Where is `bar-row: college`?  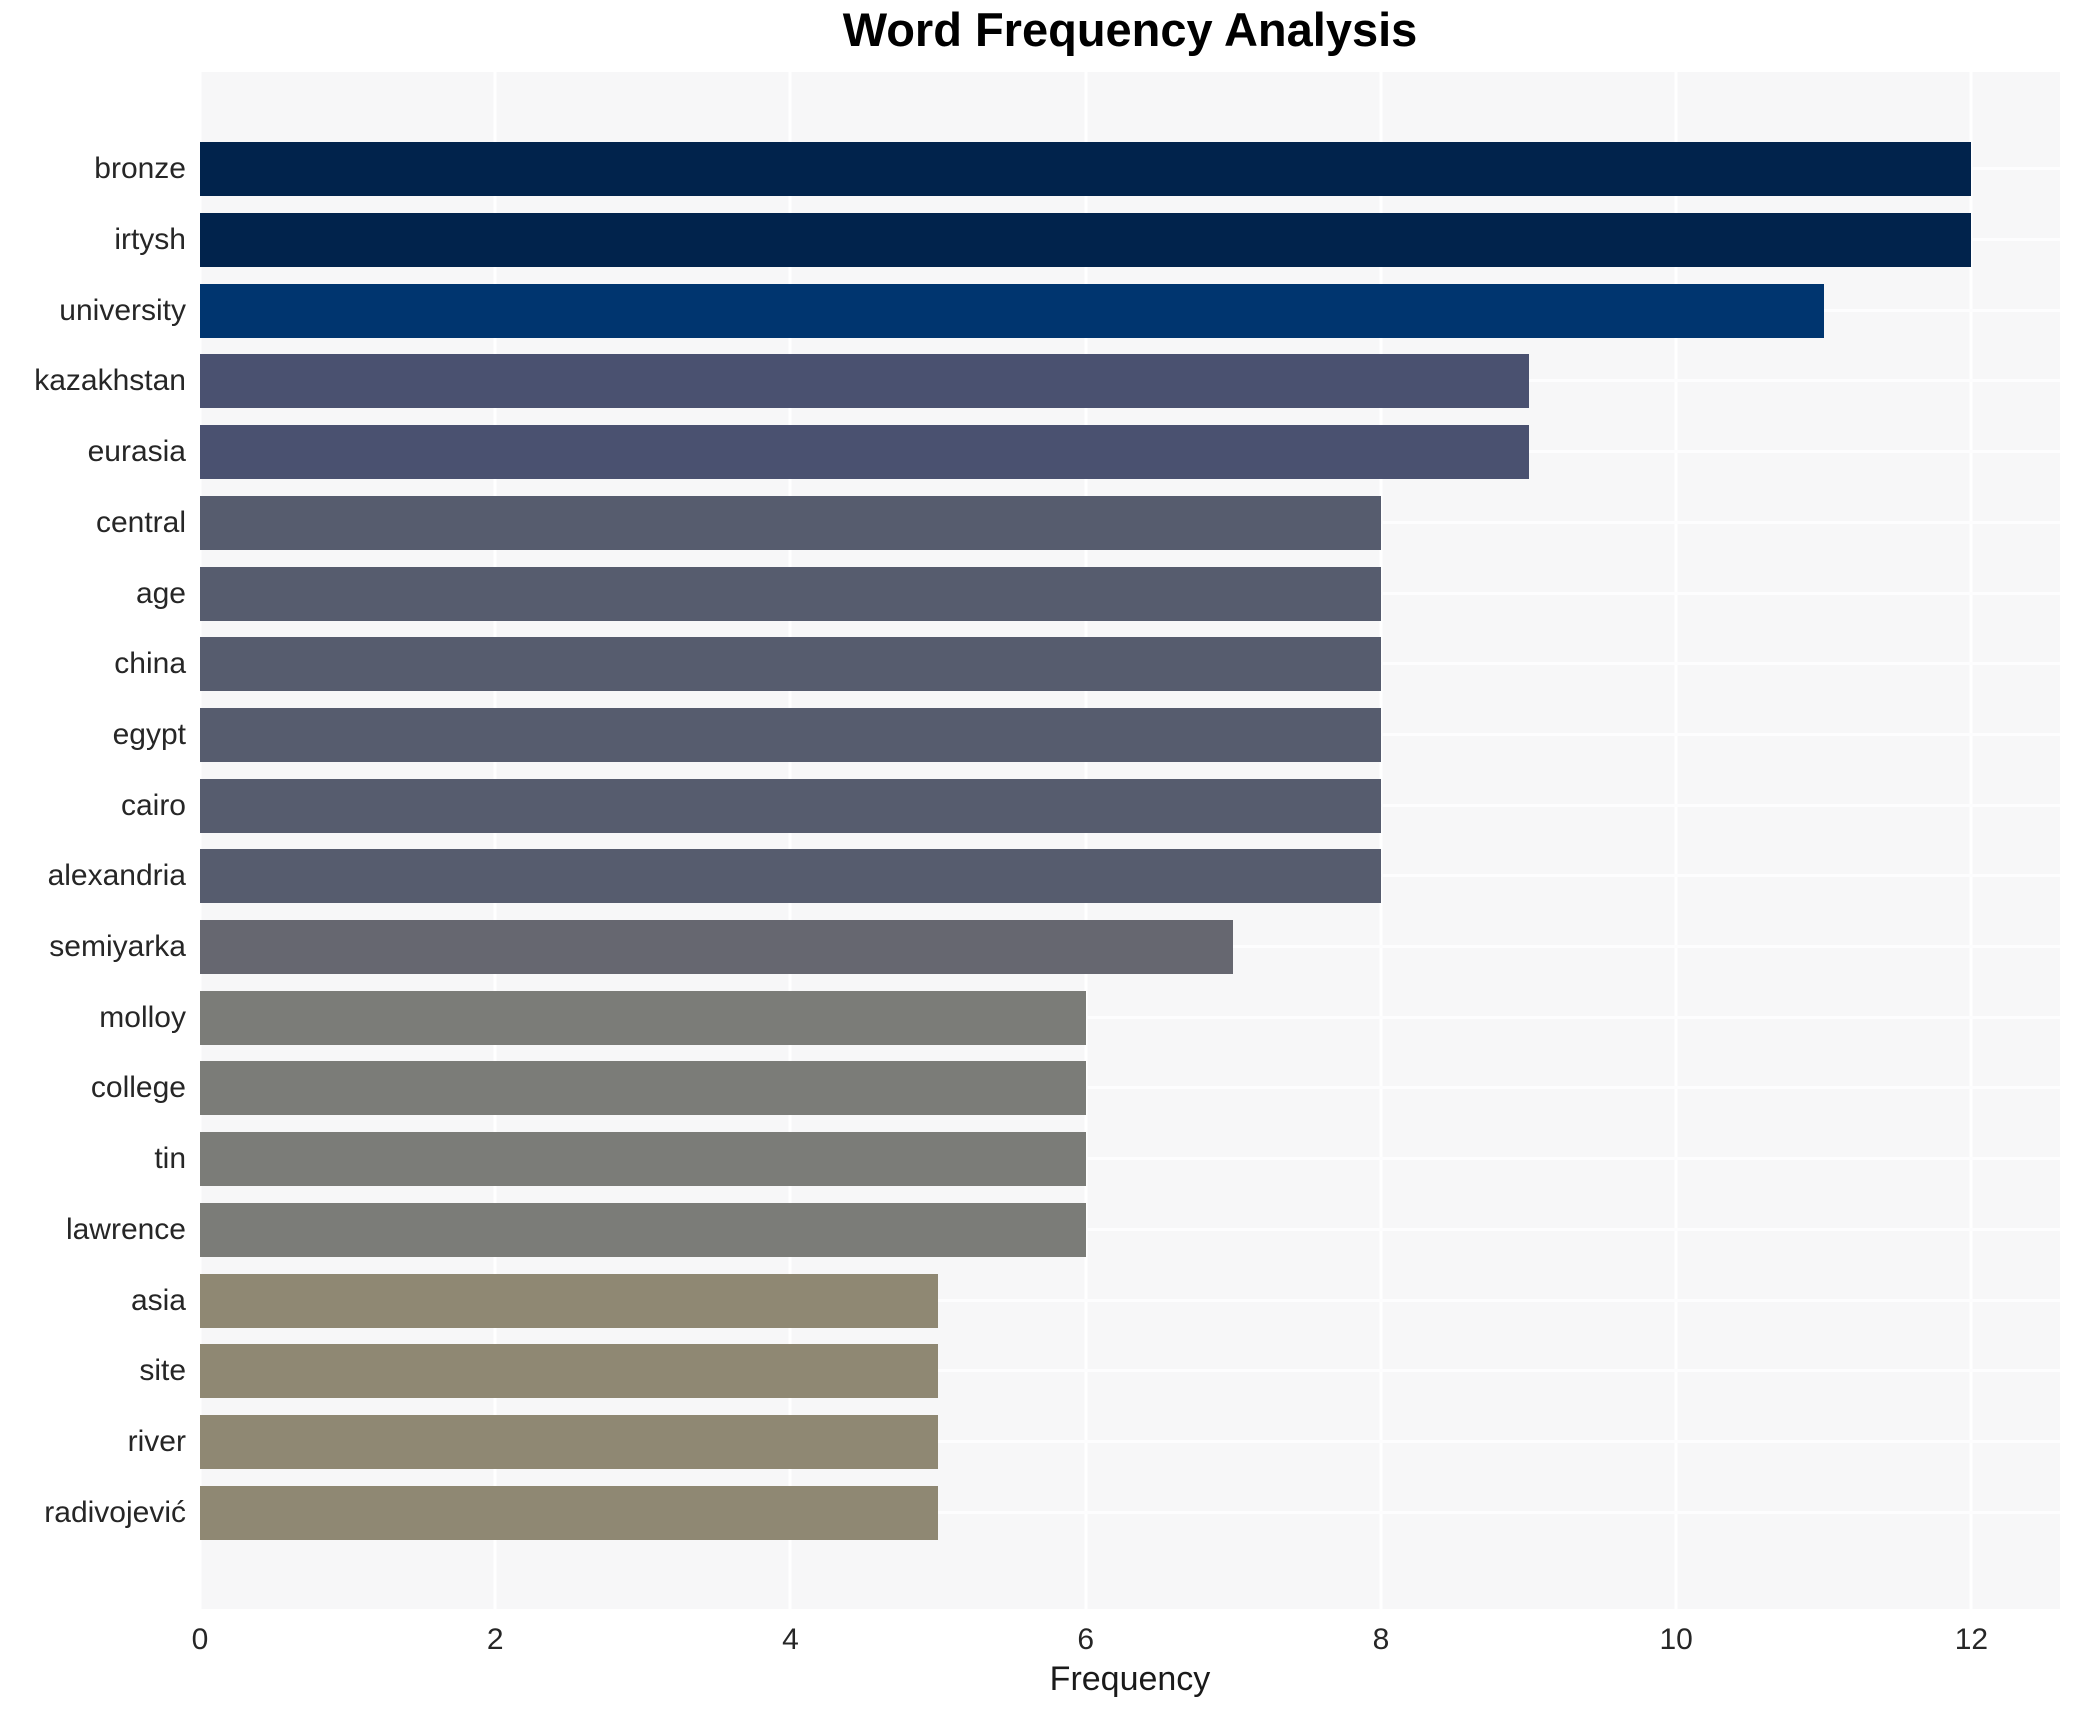 bar-row: college is located at coordinates (1075, 1088).